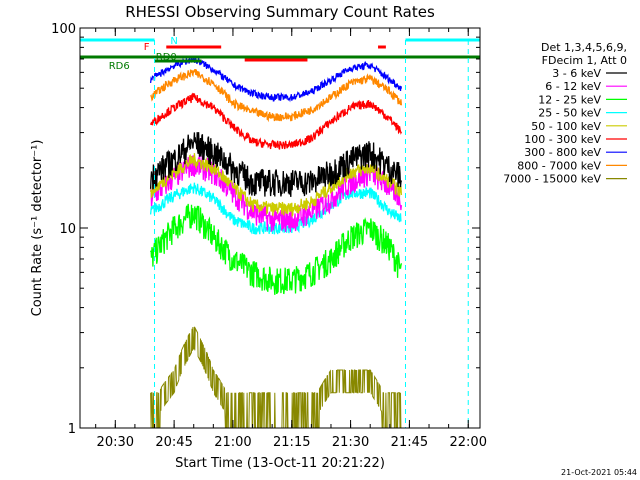 The image size is (640, 480). What do you see at coordinates (72, 429) in the screenshot?
I see `y-tick-label: 1` at bounding box center [72, 429].